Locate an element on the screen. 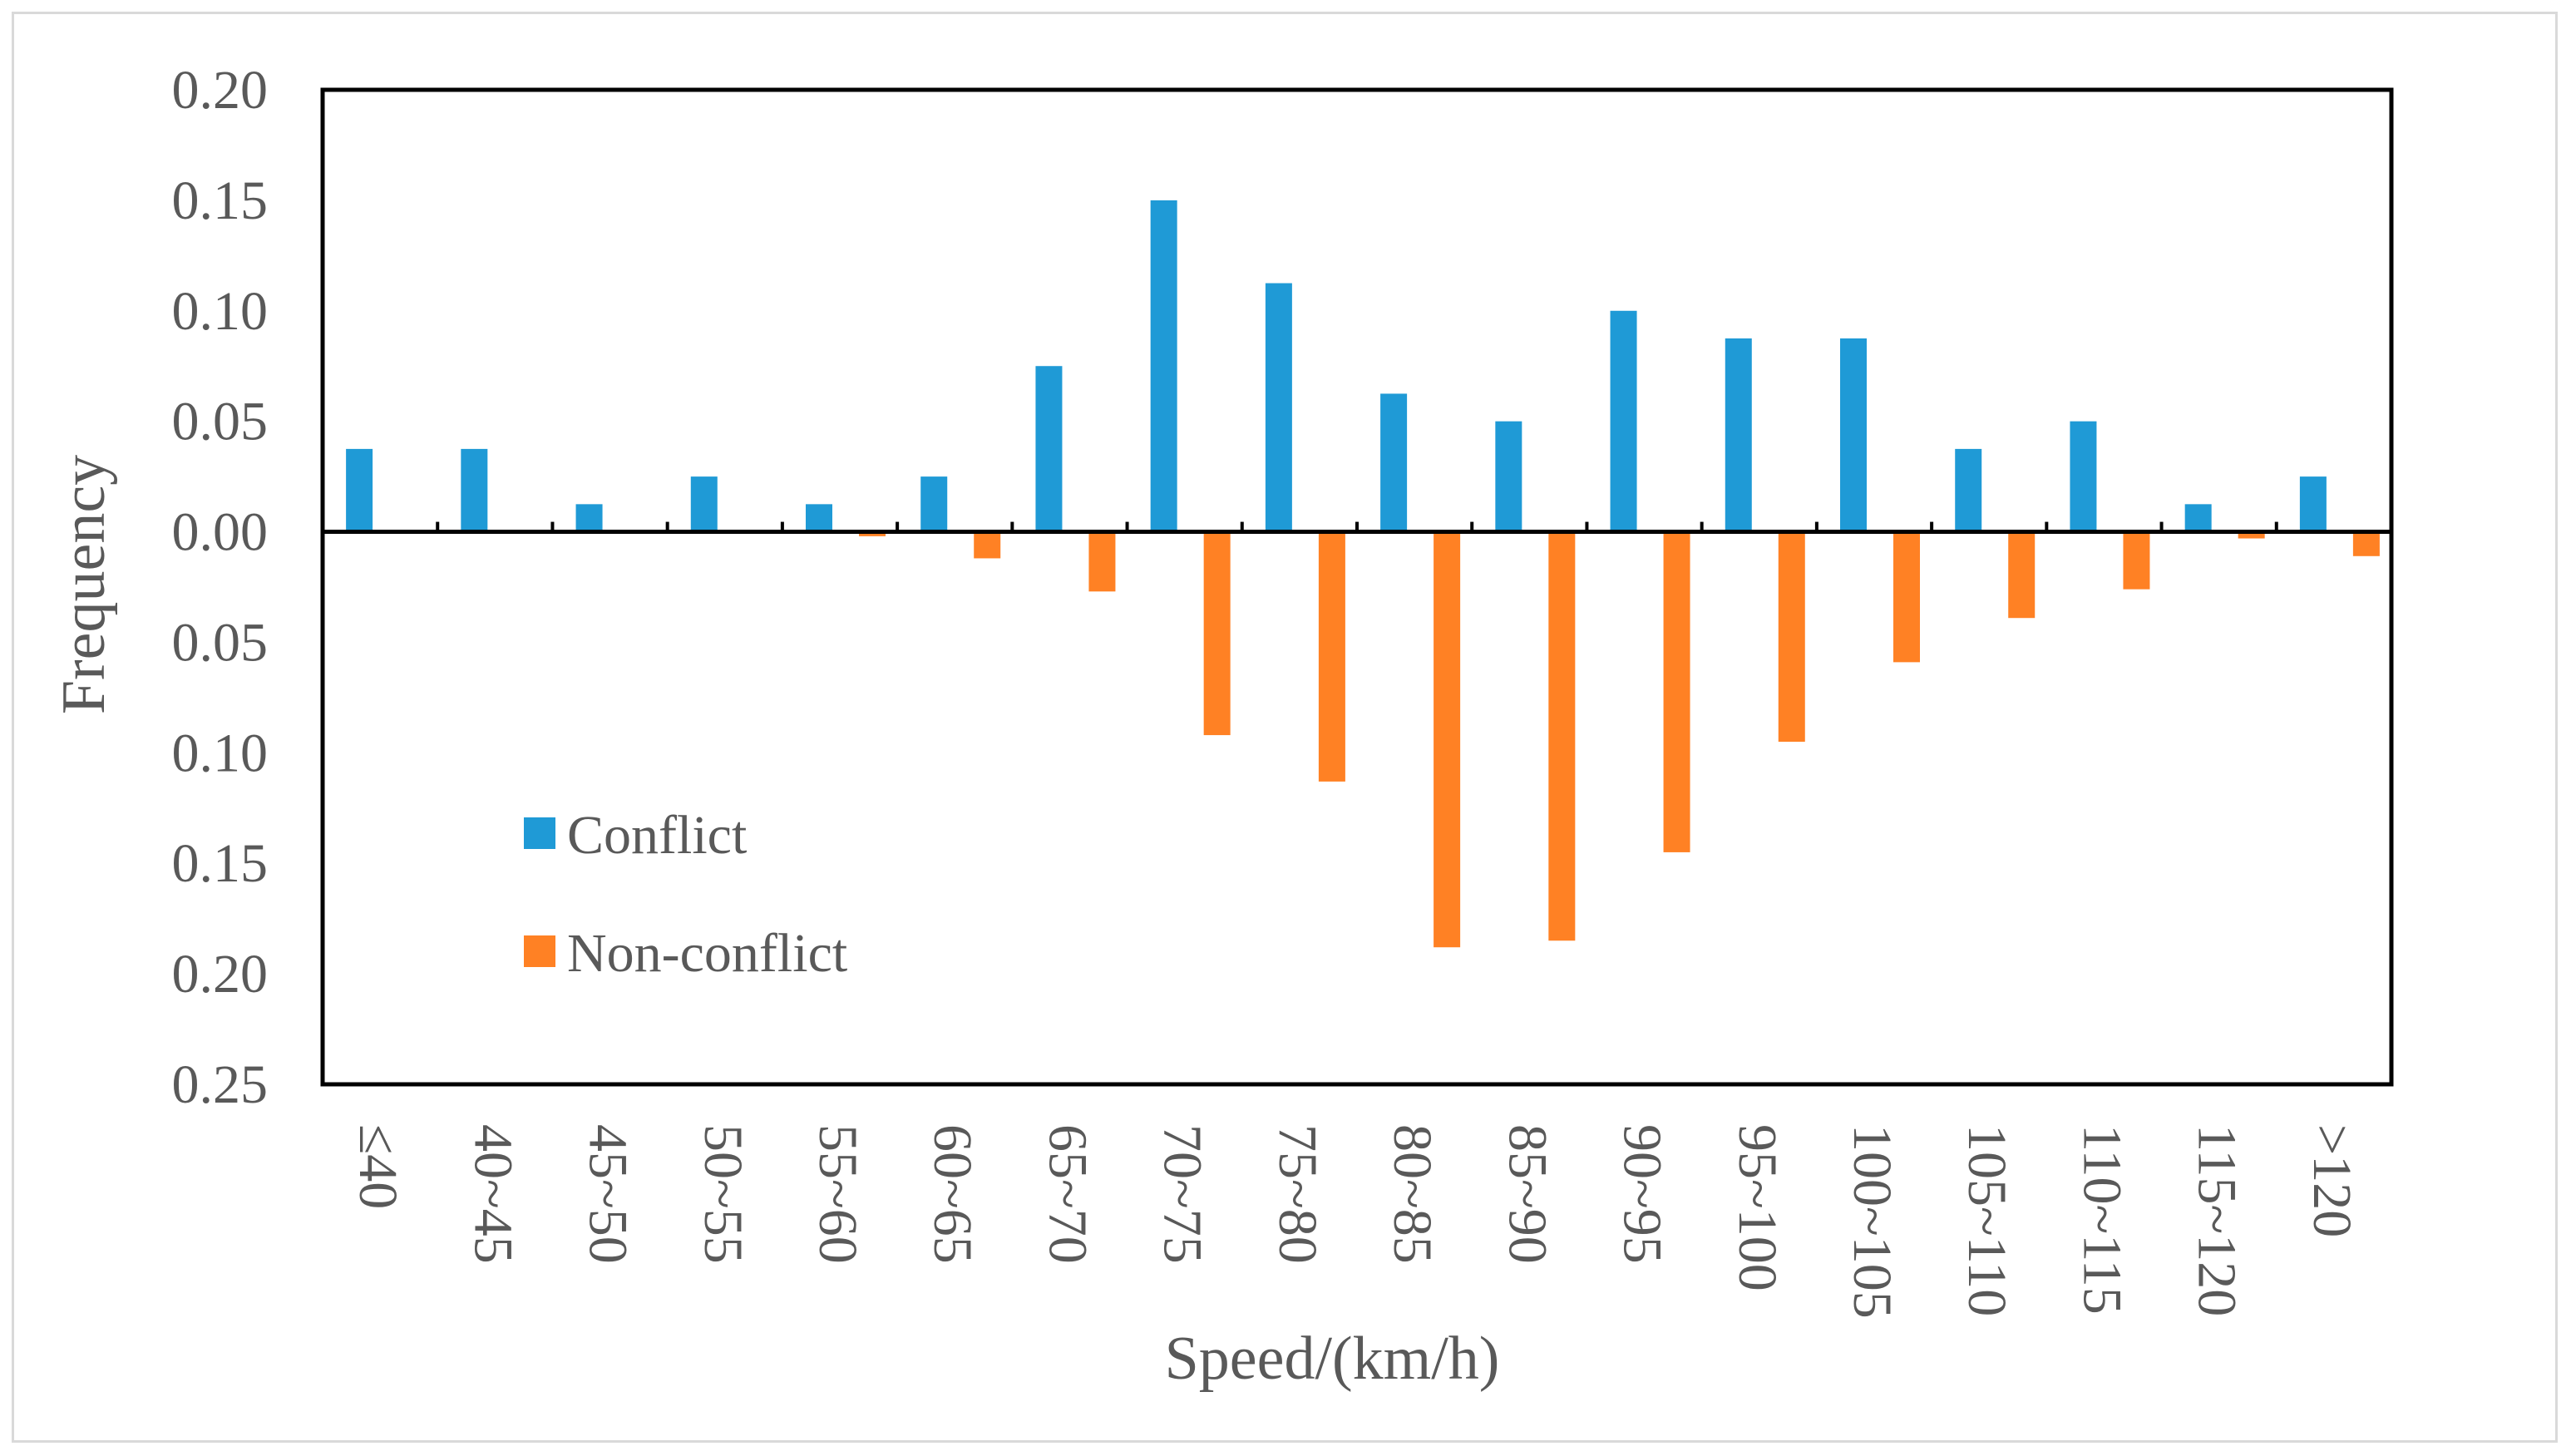 The image size is (2571, 1456). y-tick-label-7: 0.15 is located at coordinates (220, 863).